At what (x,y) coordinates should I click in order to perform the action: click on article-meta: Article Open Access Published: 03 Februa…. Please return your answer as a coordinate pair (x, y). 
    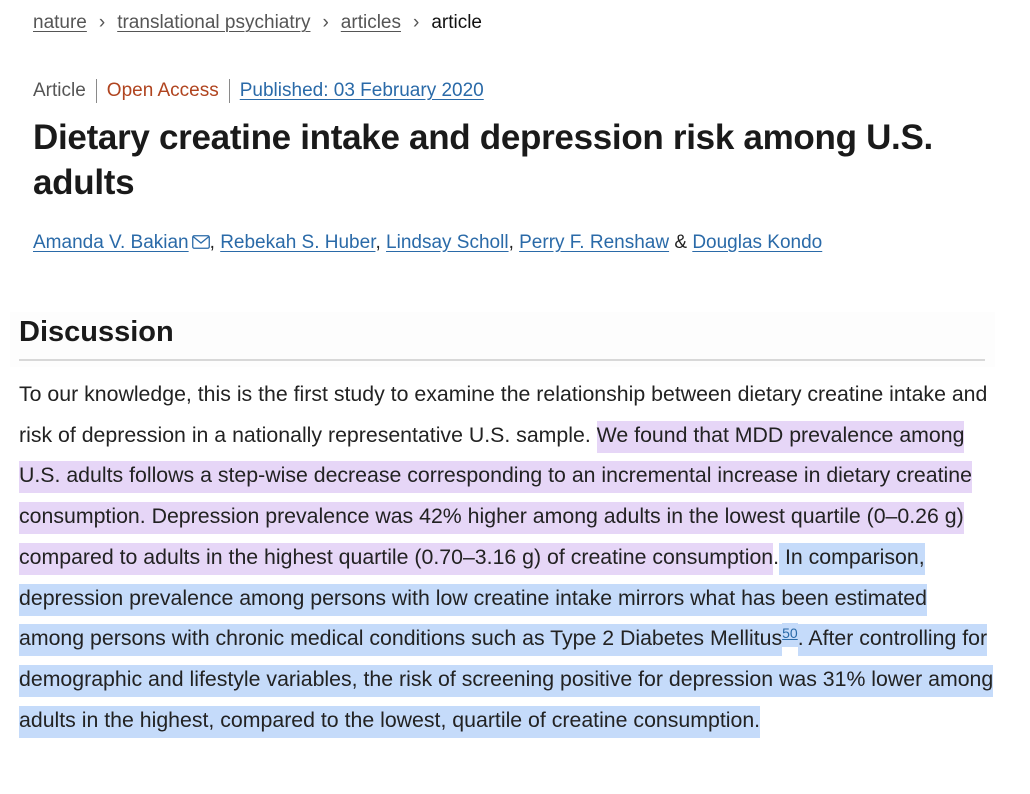
    Looking at the image, I should click on (258, 91).